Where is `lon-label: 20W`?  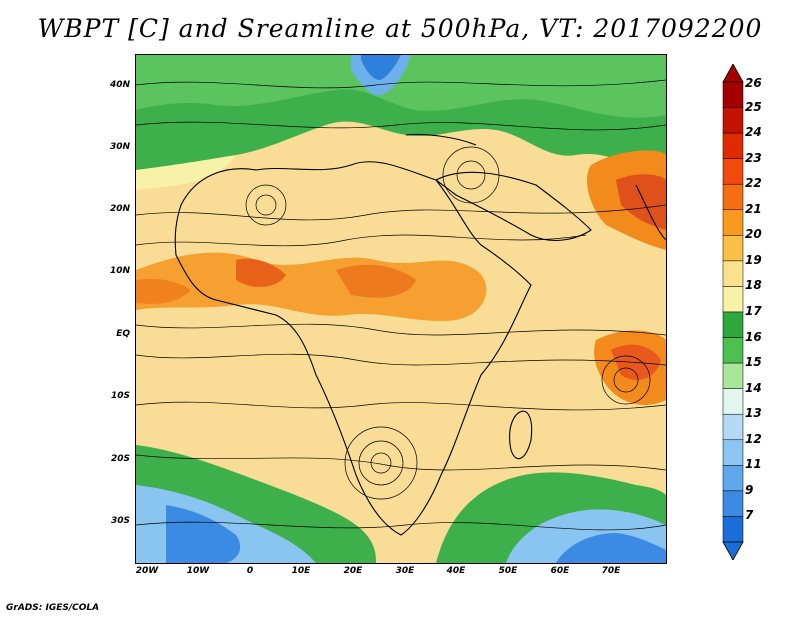
lon-label: 20W is located at coordinates (147, 571).